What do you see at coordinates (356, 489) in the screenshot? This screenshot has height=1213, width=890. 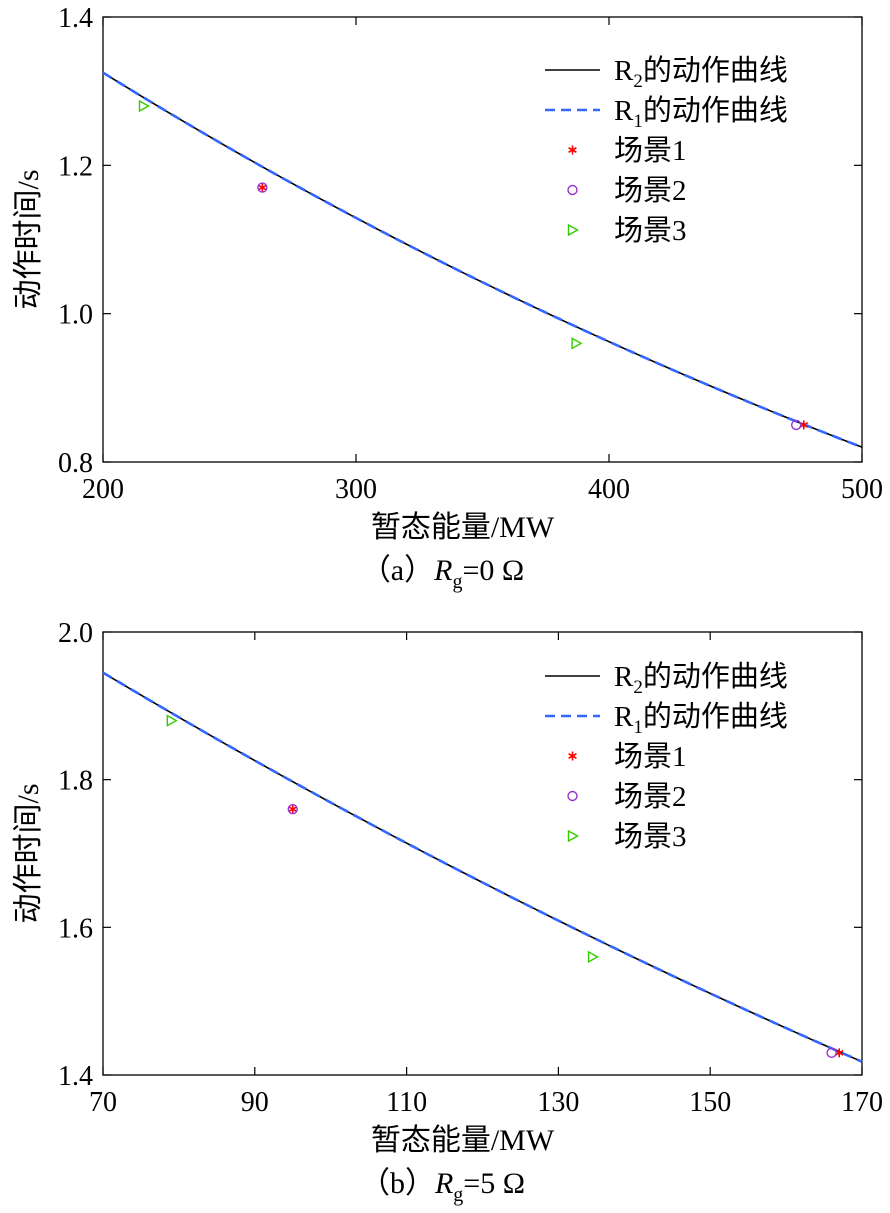 I see `x-tick-label: 300` at bounding box center [356, 489].